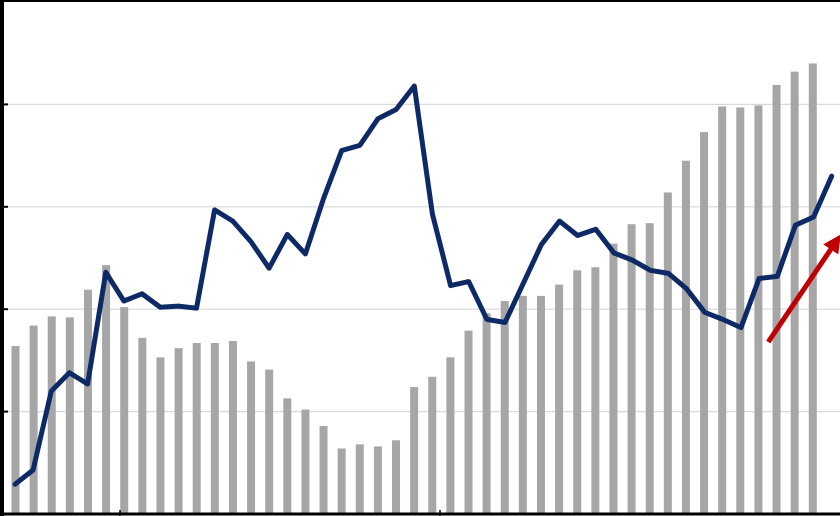 The image size is (840, 516). I want to click on trend-arrow-annotation, so click(803, 289).